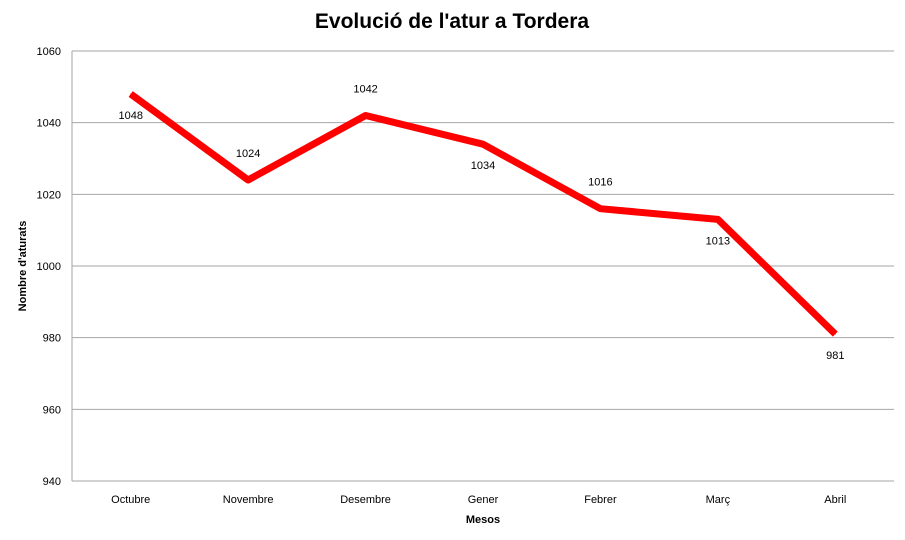 The width and height of the screenshot is (905, 540). I want to click on y-tick-label: 1000, so click(49, 267).